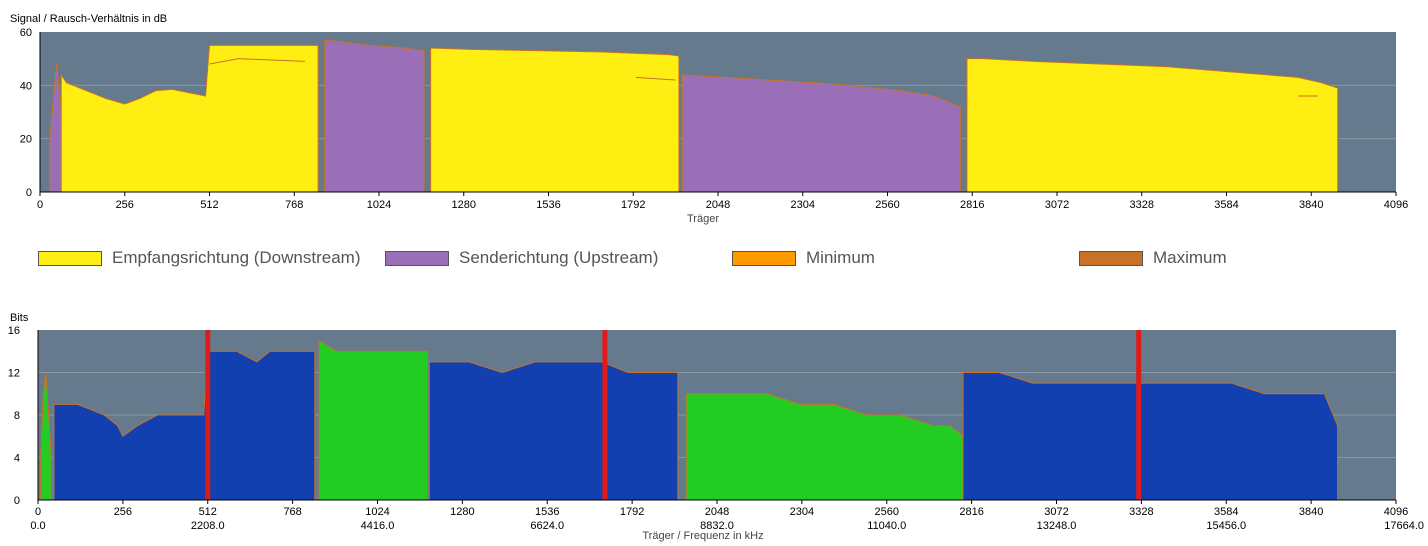 The image size is (1428, 546). What do you see at coordinates (840, 257) in the screenshot?
I see `legend-label-minimum: Minimum` at bounding box center [840, 257].